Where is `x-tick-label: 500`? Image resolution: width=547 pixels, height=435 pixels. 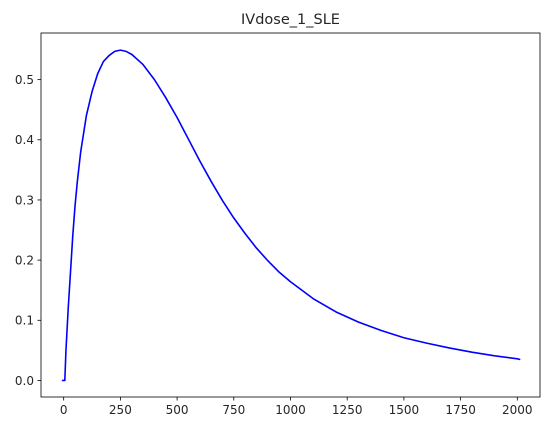
x-tick-label: 500 is located at coordinates (177, 410).